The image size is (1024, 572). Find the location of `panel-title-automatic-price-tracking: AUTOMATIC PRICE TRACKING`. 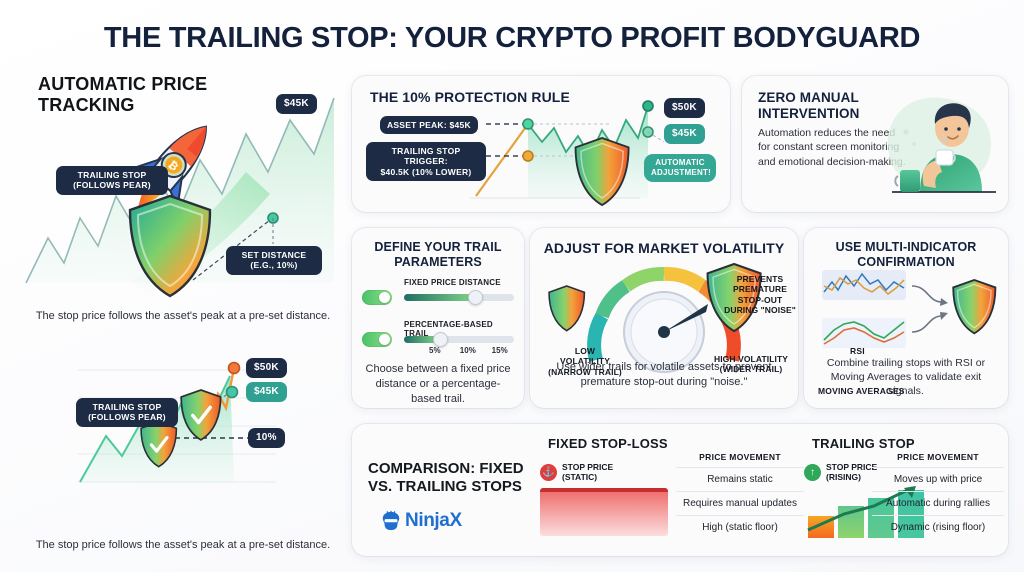

panel-title-automatic-price-tracking: AUTOMATIC PRICE TRACKING is located at coordinates (123, 95).